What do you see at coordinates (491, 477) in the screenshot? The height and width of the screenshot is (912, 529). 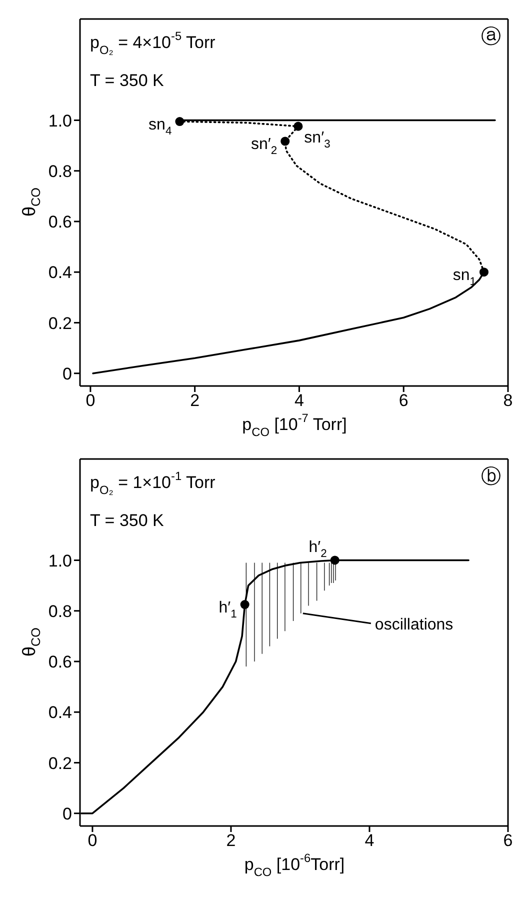 I see `chart-title: ⓑ` at bounding box center [491, 477].